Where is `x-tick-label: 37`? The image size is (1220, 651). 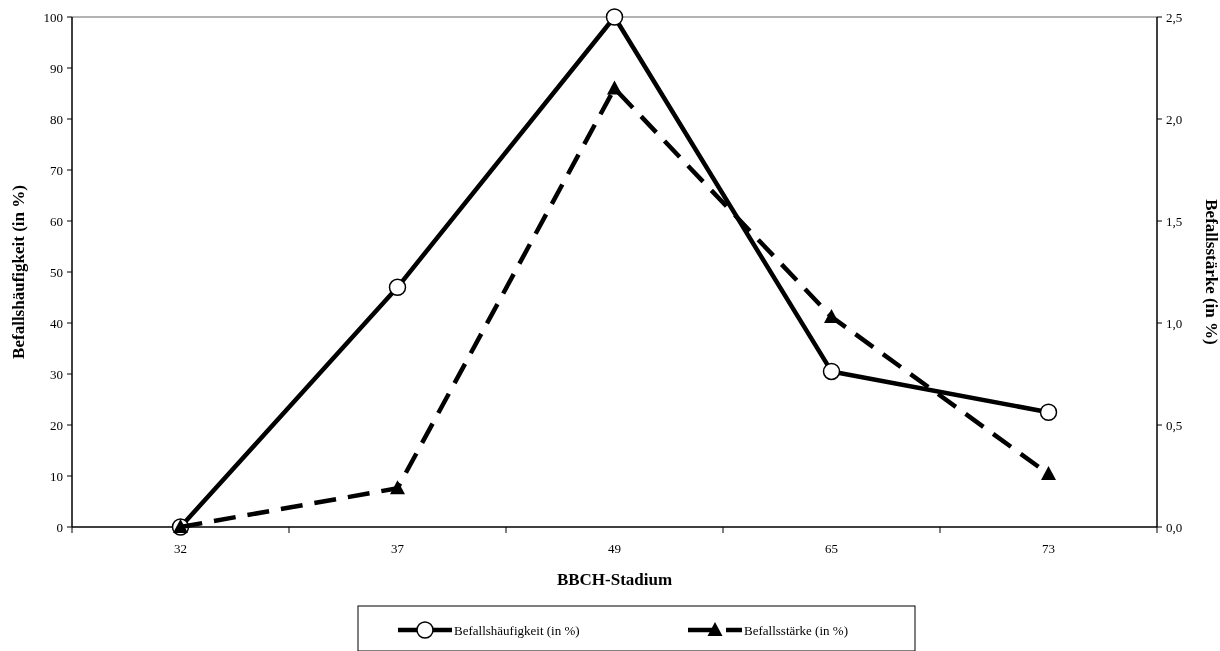 x-tick-label: 37 is located at coordinates (398, 548).